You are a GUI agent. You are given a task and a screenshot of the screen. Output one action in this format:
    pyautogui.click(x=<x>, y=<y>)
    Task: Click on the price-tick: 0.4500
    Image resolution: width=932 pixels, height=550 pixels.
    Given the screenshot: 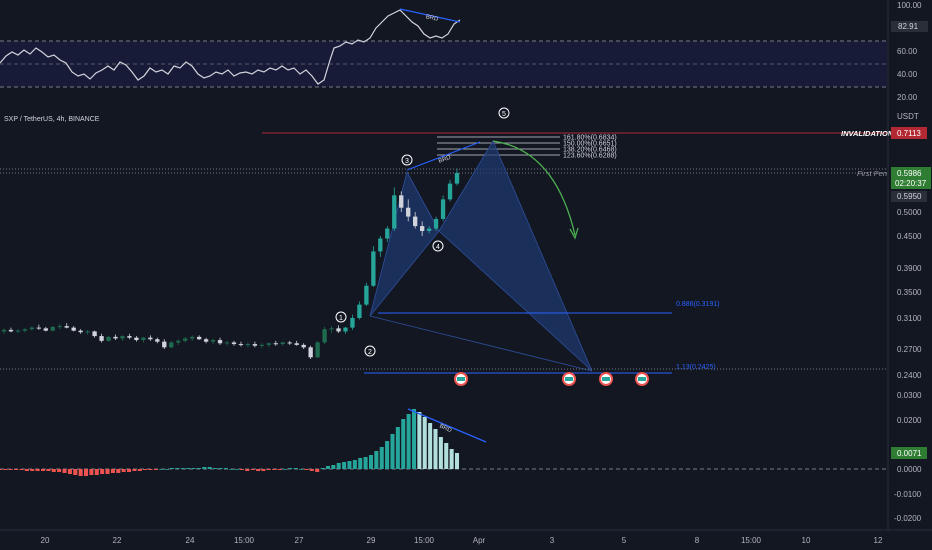 What is the action you would take?
    pyautogui.click(x=909, y=236)
    